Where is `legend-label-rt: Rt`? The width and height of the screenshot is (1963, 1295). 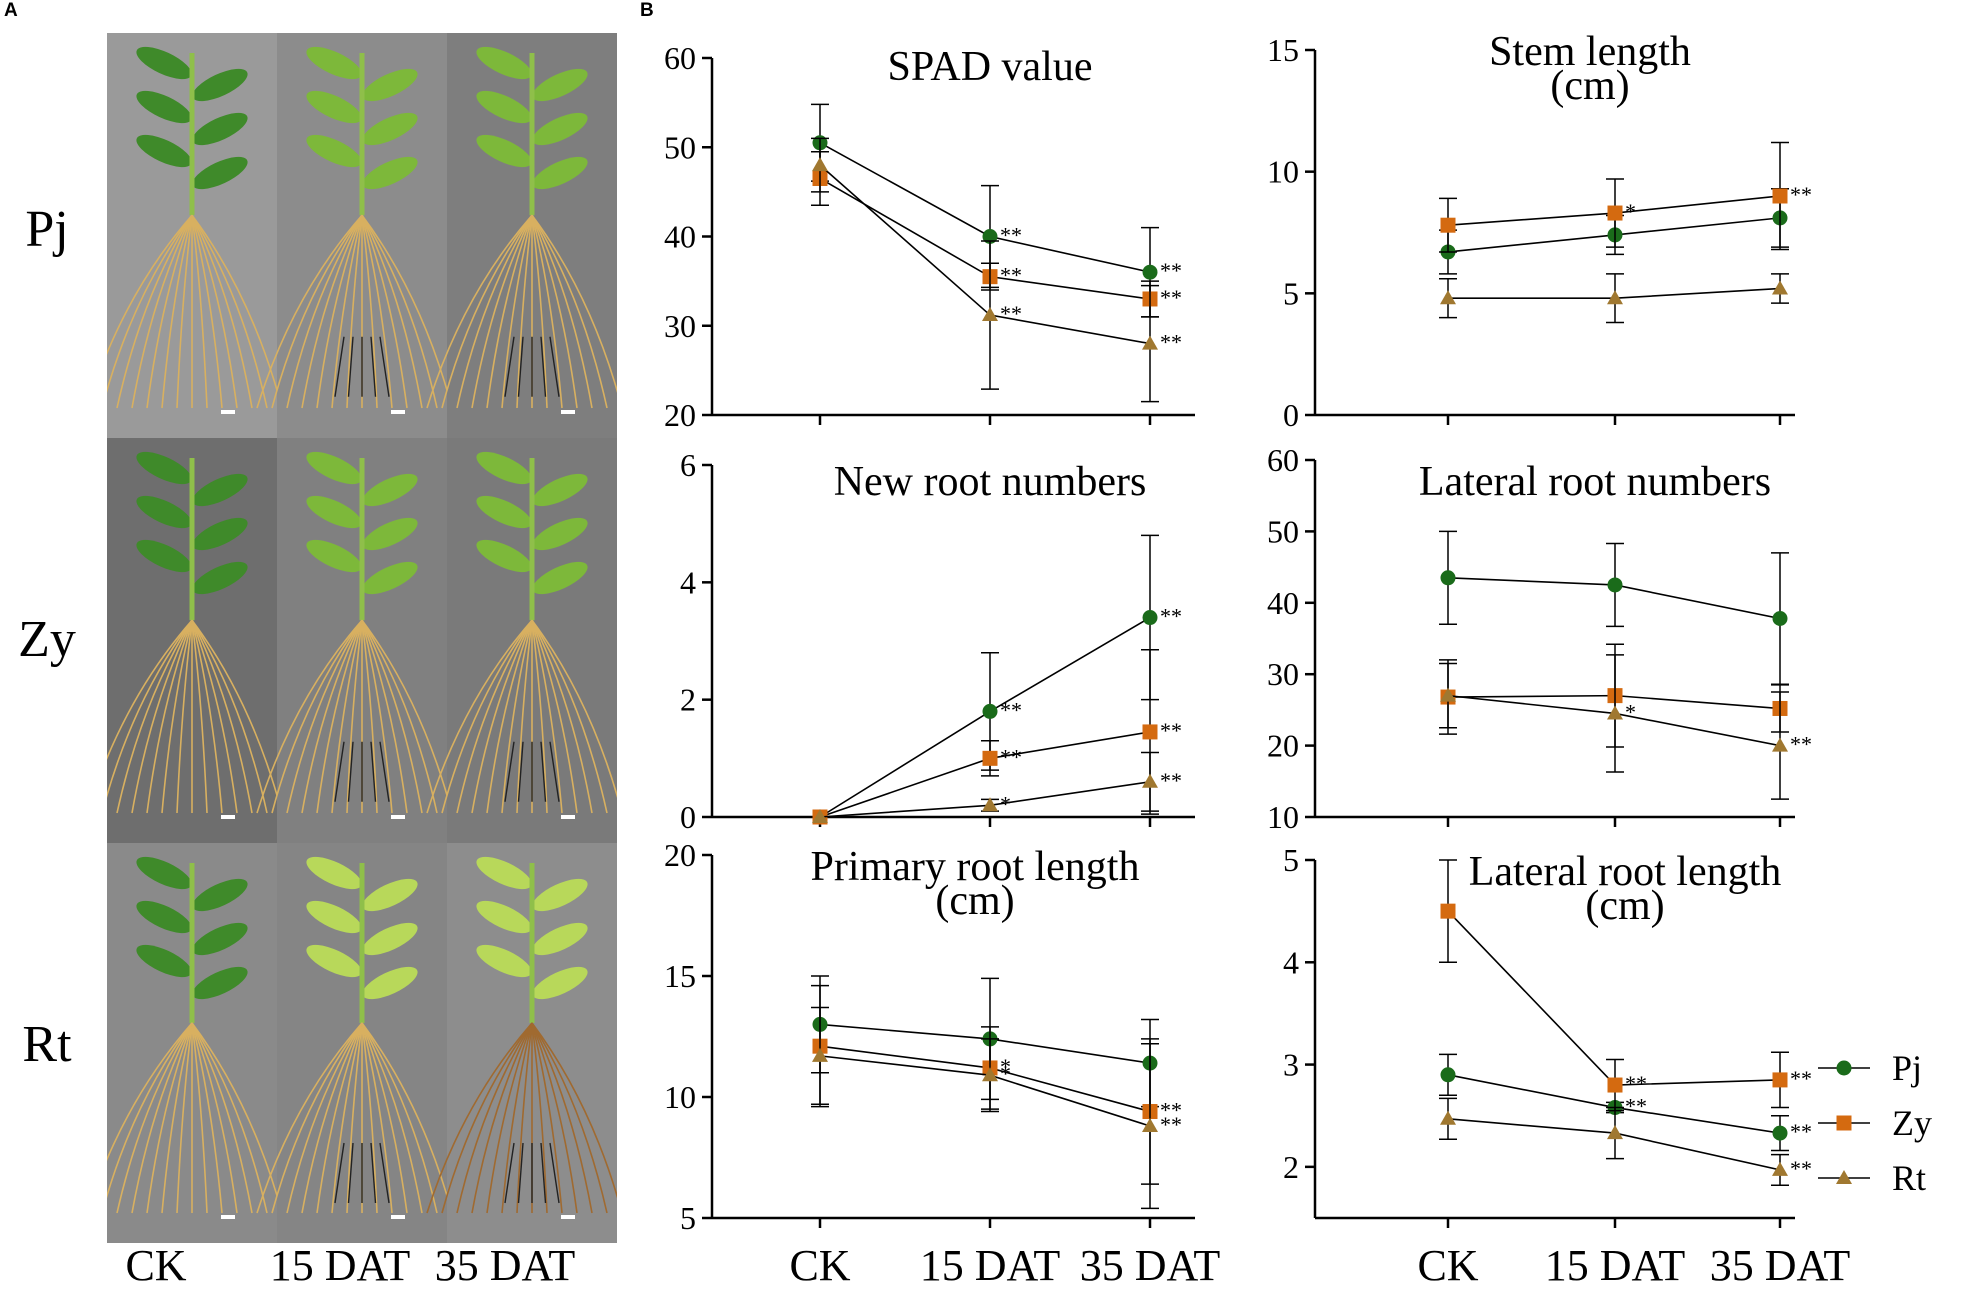 legend-label-rt: Rt is located at coordinates (1909, 1178).